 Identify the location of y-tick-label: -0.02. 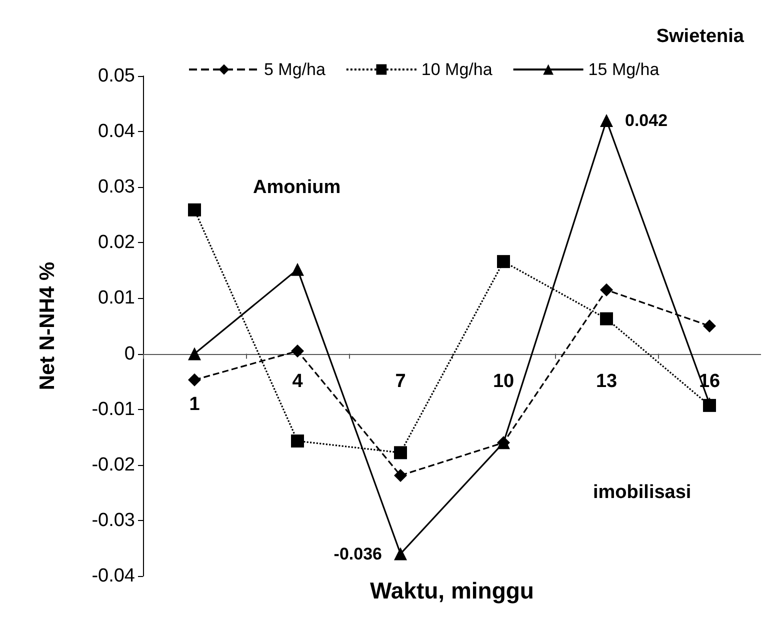
(113, 465).